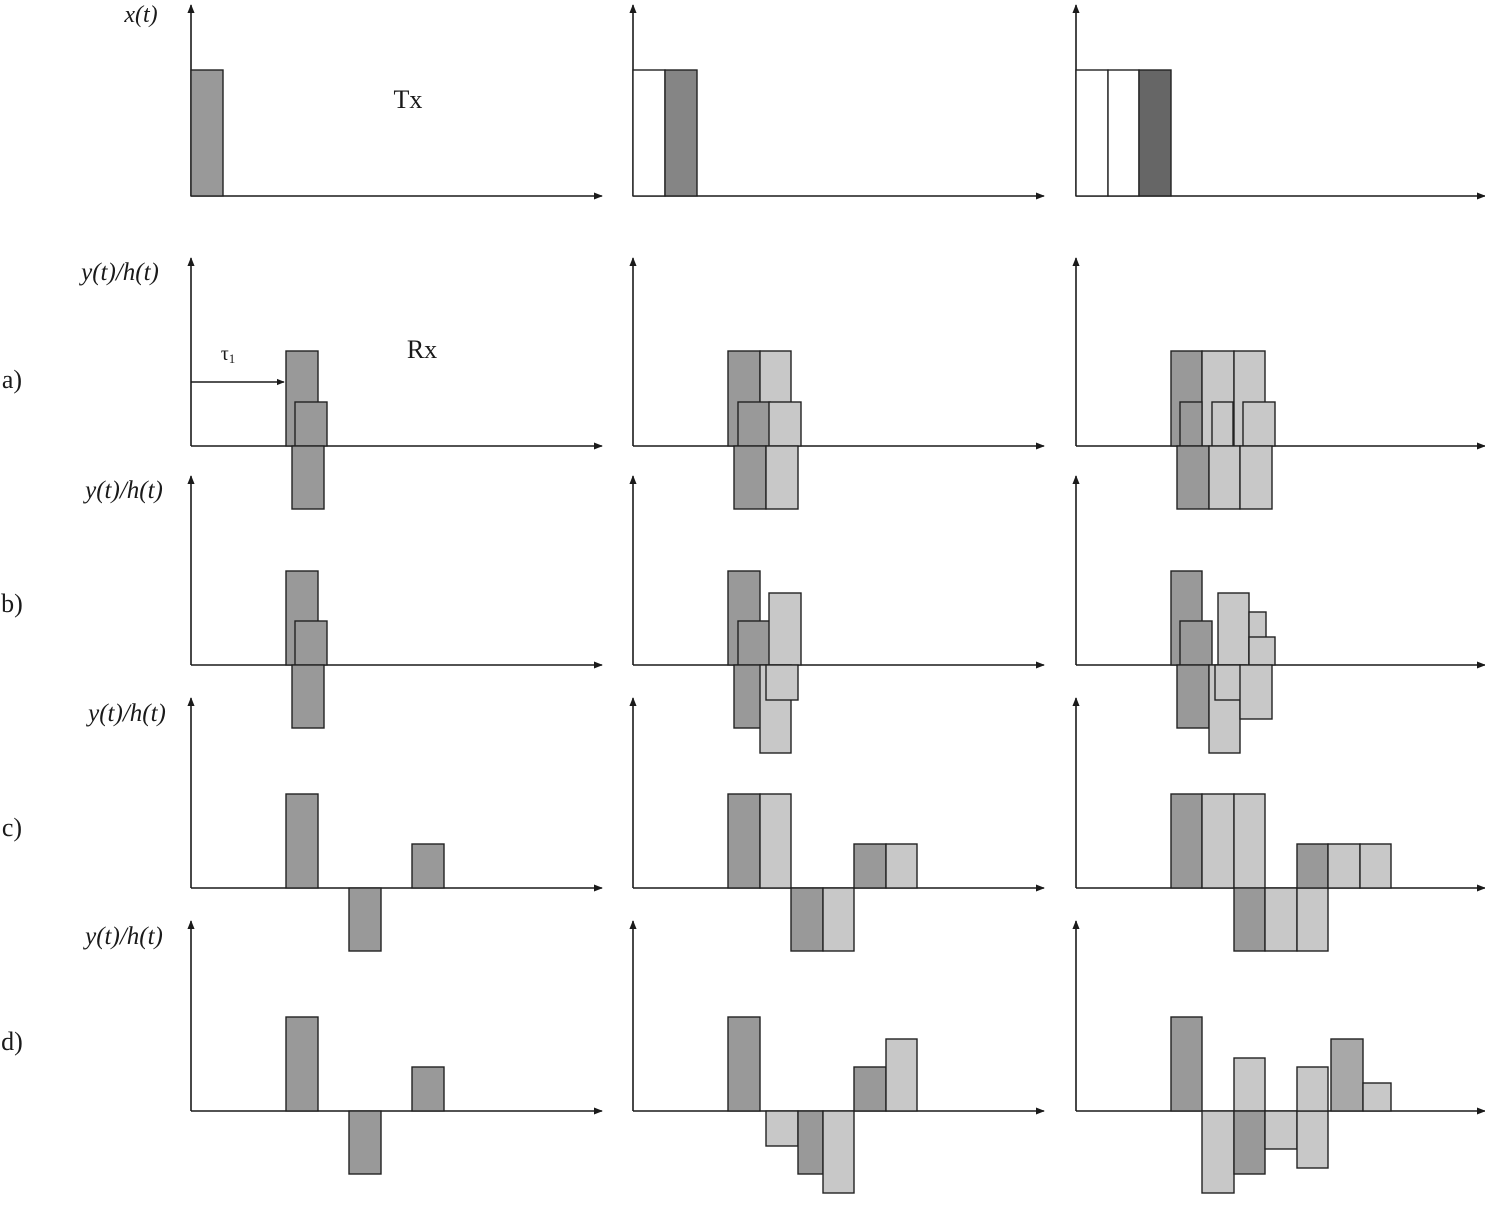 Image resolution: width=1485 pixels, height=1211 pixels. Describe the element at coordinates (12, 1041) in the screenshot. I see `row-label-d: d)` at that location.